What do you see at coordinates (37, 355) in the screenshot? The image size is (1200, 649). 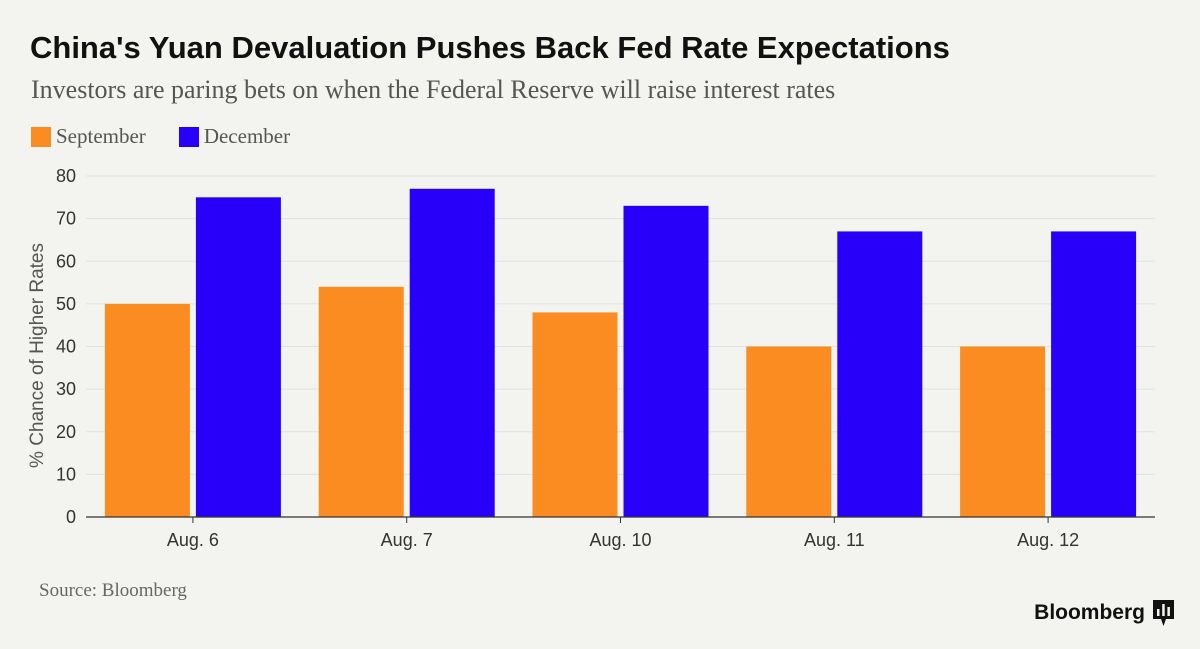 I see `y-axis-title: % Chance of Higher Rates` at bounding box center [37, 355].